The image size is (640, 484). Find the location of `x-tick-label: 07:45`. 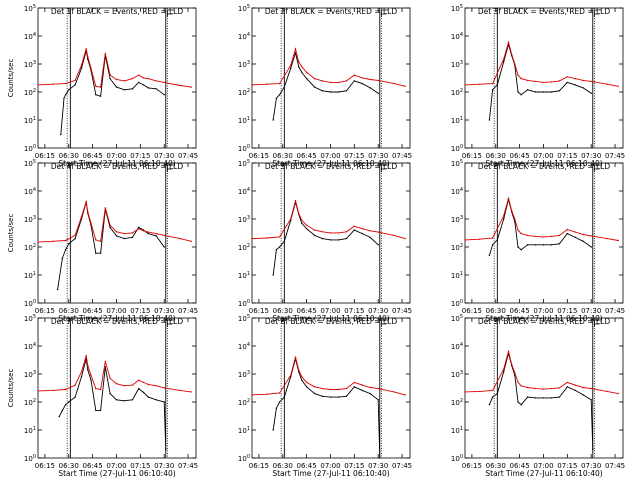

x-tick-label: 07:45 is located at coordinates (402, 466).